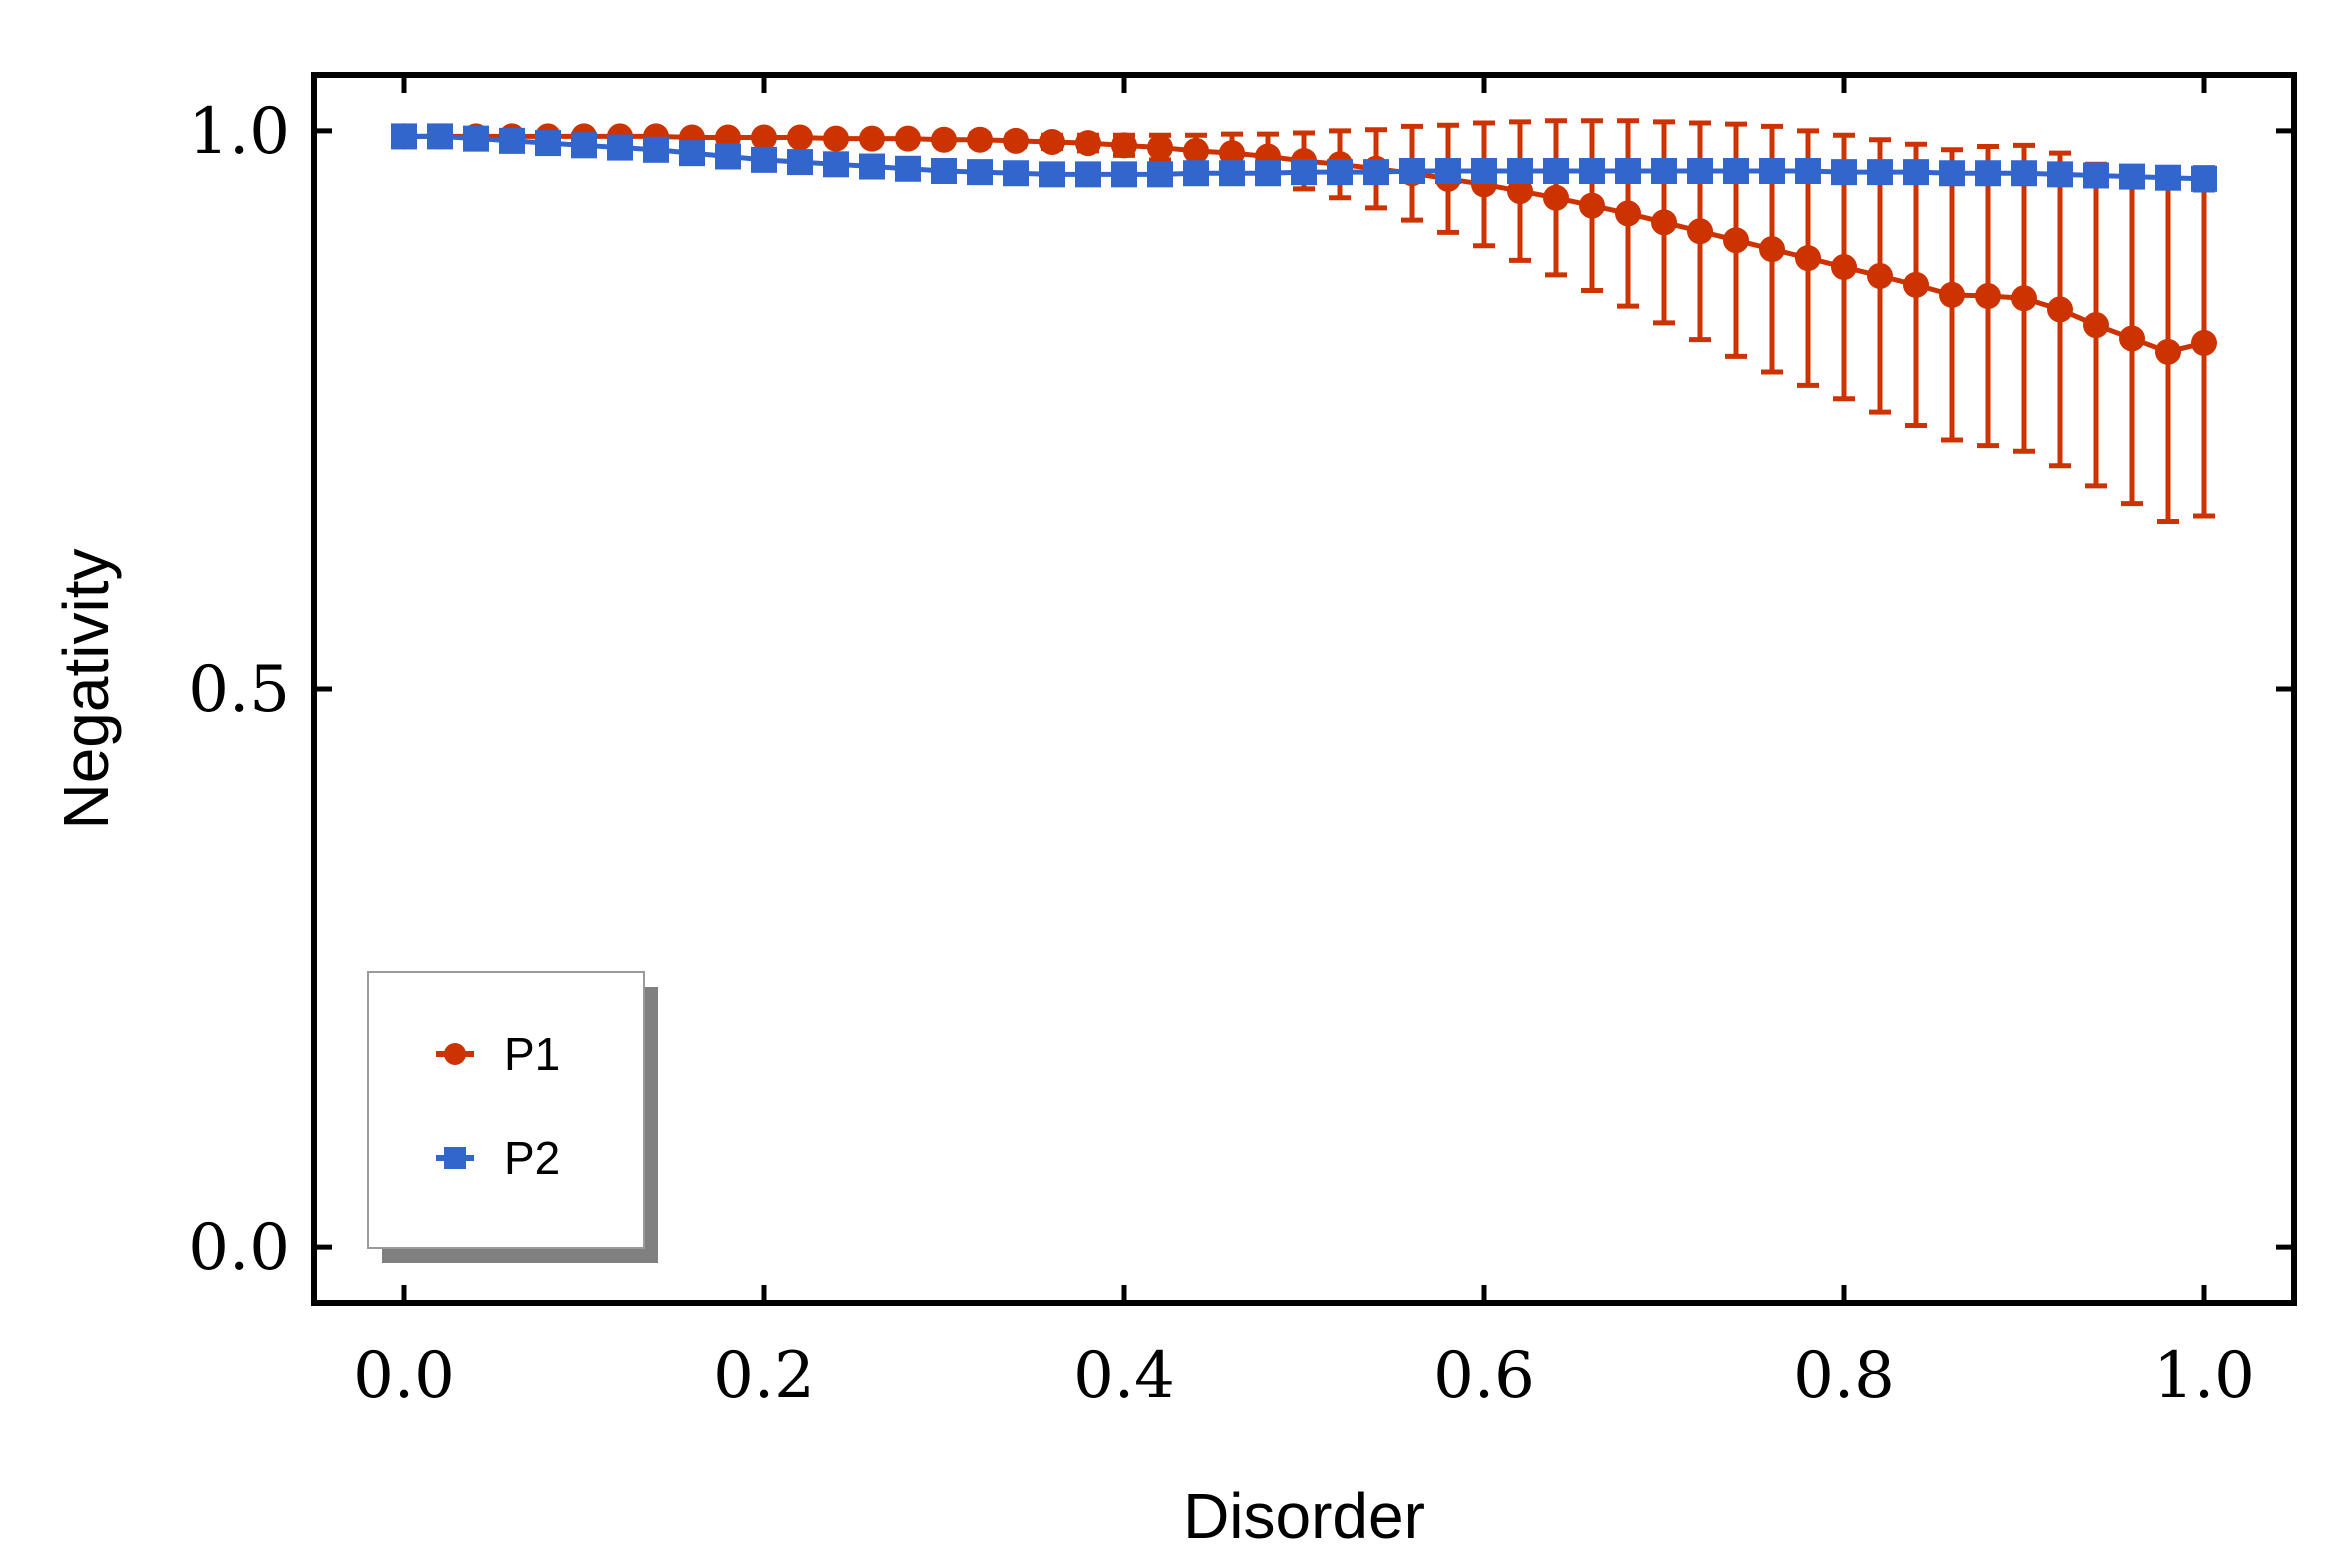 Image resolution: width=2344 pixels, height=1564 pixels. Describe the element at coordinates (1844, 1376) in the screenshot. I see `x-tick-label: 0.8` at that location.